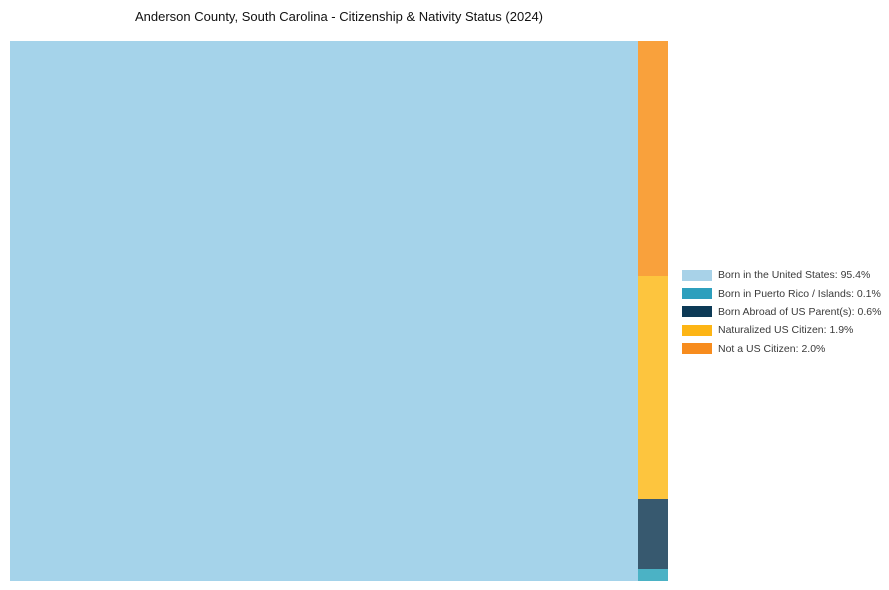 This screenshot has width=889, height=590. What do you see at coordinates (652, 158) in the screenshot?
I see `treemap-segment-not-a-us-citizen` at bounding box center [652, 158].